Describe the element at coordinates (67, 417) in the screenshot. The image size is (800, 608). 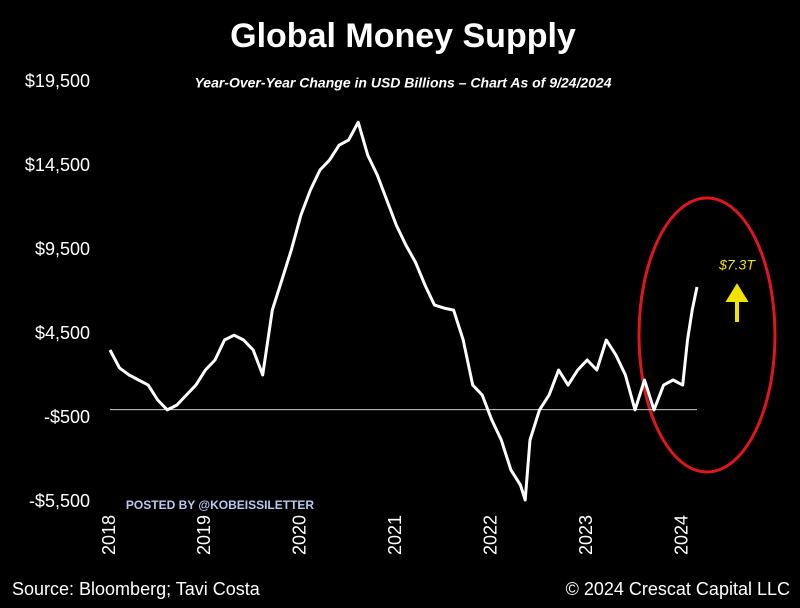
I see `y-tick-label: -$500` at that location.